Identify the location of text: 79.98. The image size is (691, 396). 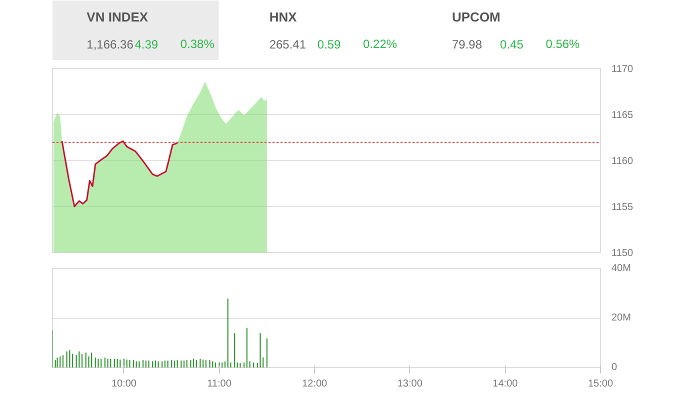
(467, 45).